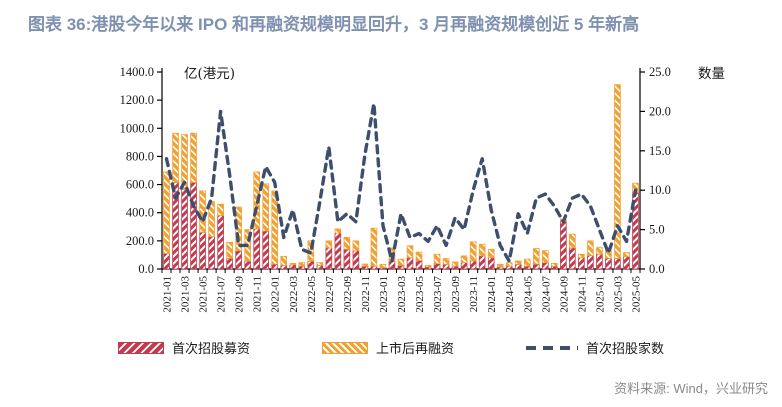  What do you see at coordinates (474, 294) in the screenshot?
I see `svg-text: 2023-11` at bounding box center [474, 294].